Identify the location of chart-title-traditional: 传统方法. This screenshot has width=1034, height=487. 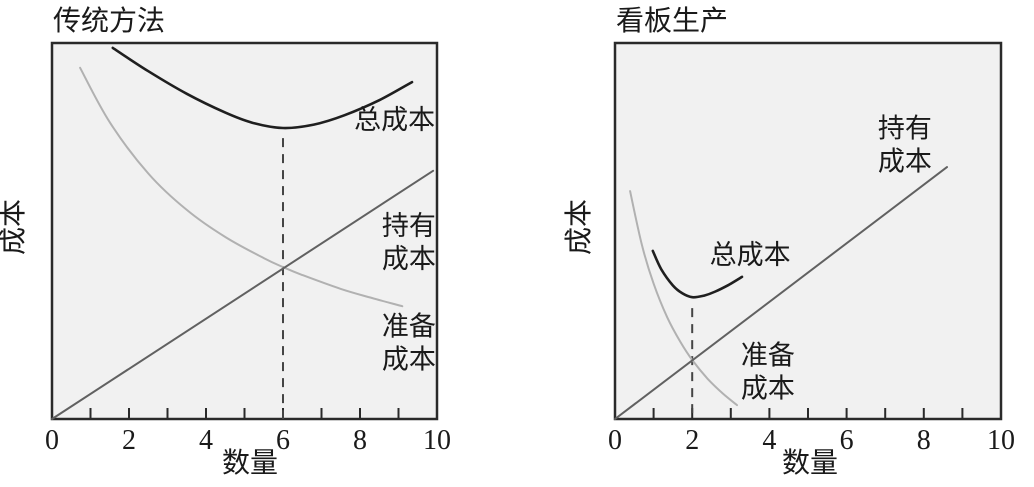
(109, 21).